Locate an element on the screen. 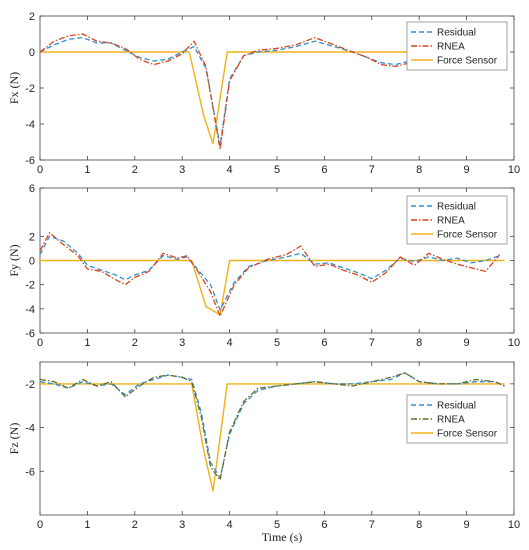 The width and height of the screenshot is (529, 550). series-line-rnea is located at coordinates (270, 274).